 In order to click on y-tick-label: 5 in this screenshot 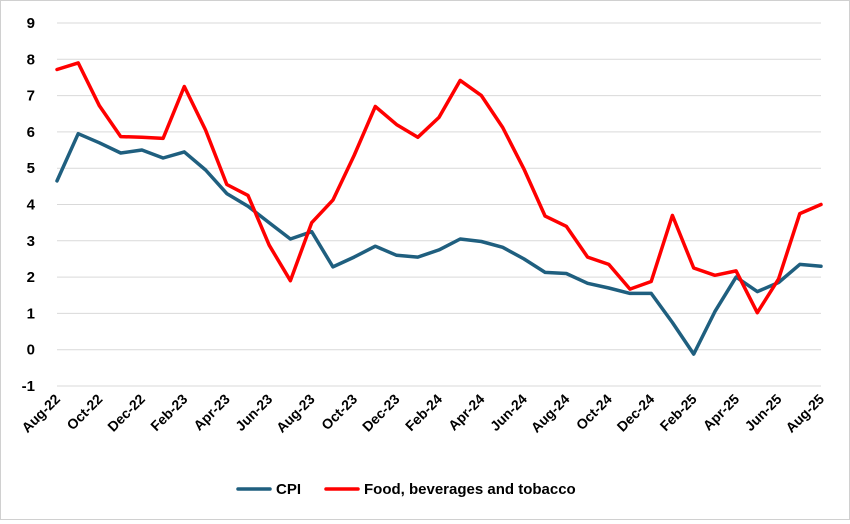, I will do `click(31, 168)`.